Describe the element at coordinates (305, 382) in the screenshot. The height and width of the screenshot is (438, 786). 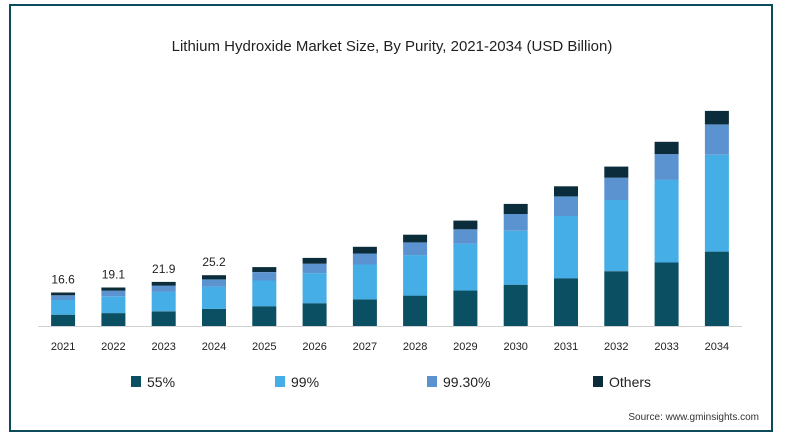
I see `legend-label: 99%` at that location.